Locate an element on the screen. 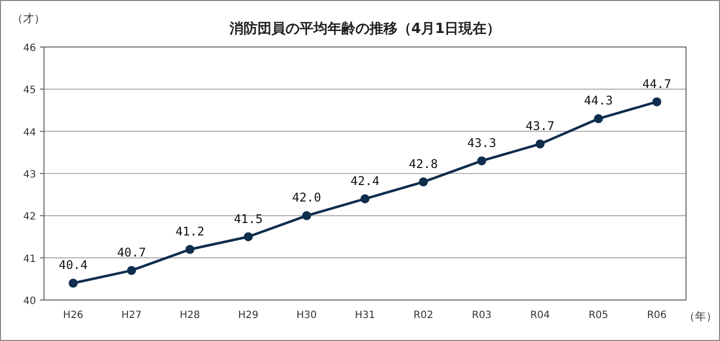  y-tick-label: 40 is located at coordinates (29, 301).